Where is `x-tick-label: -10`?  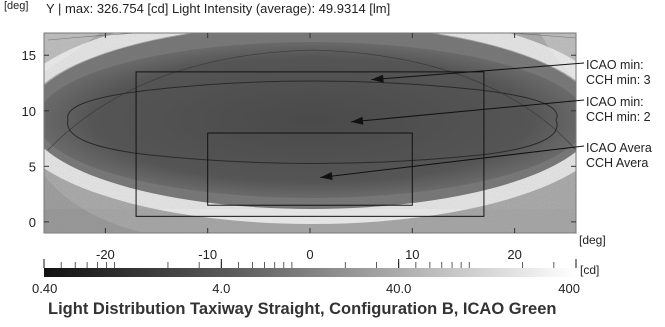 x-tick-label: -10 is located at coordinates (207, 254).